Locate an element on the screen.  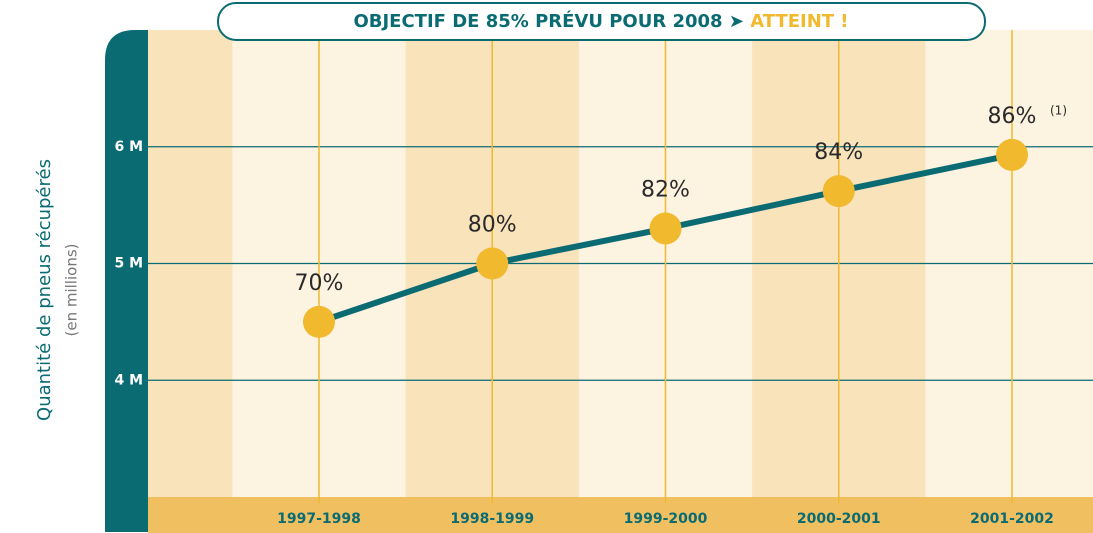
title-box is located at coordinates (601, 21).